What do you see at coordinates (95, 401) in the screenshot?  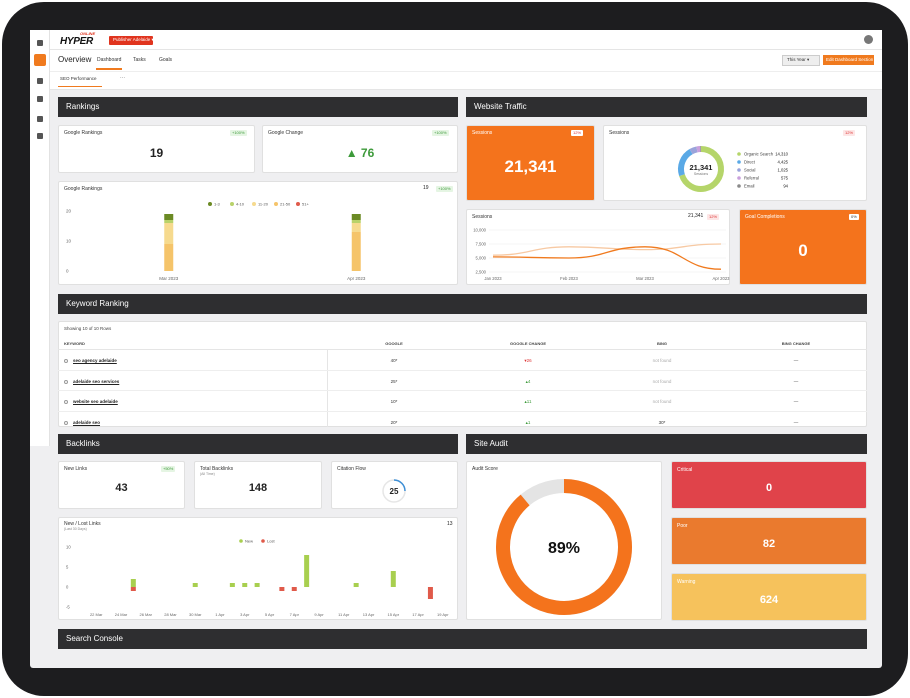 I see `keyword: website seo adelaide` at bounding box center [95, 401].